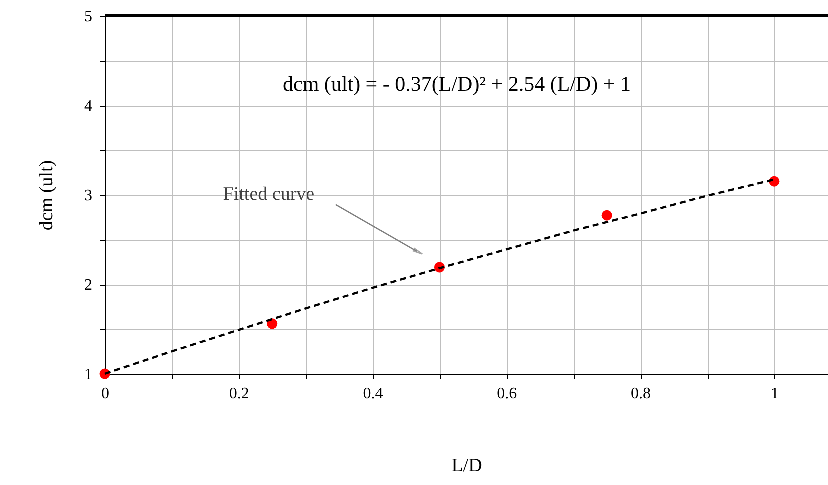  Describe the element at coordinates (106, 394) in the screenshot. I see `x-tick-label: 0` at that location.